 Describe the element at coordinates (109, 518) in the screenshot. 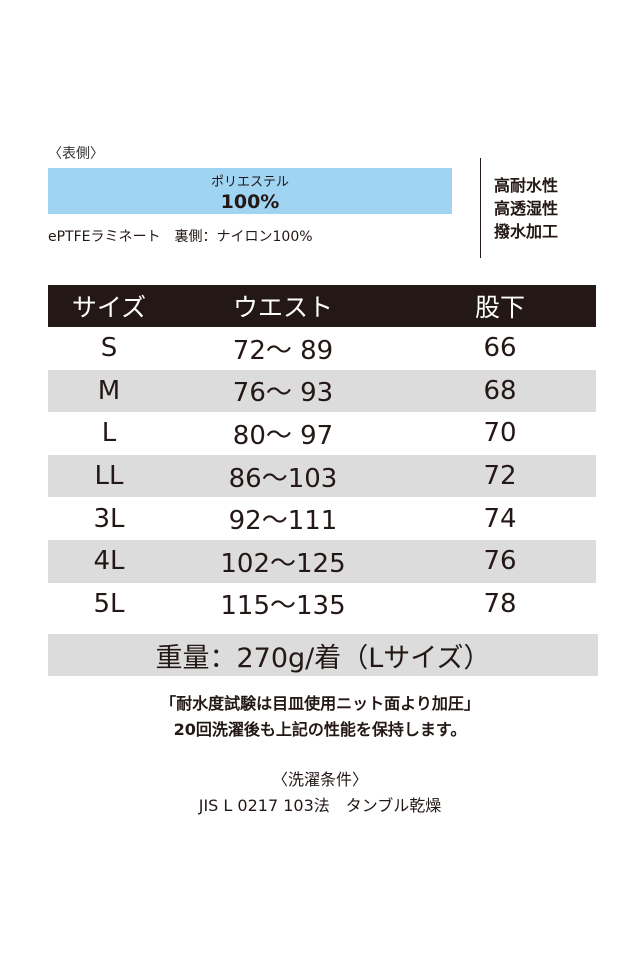

I see `size-cell: 3L` at that location.